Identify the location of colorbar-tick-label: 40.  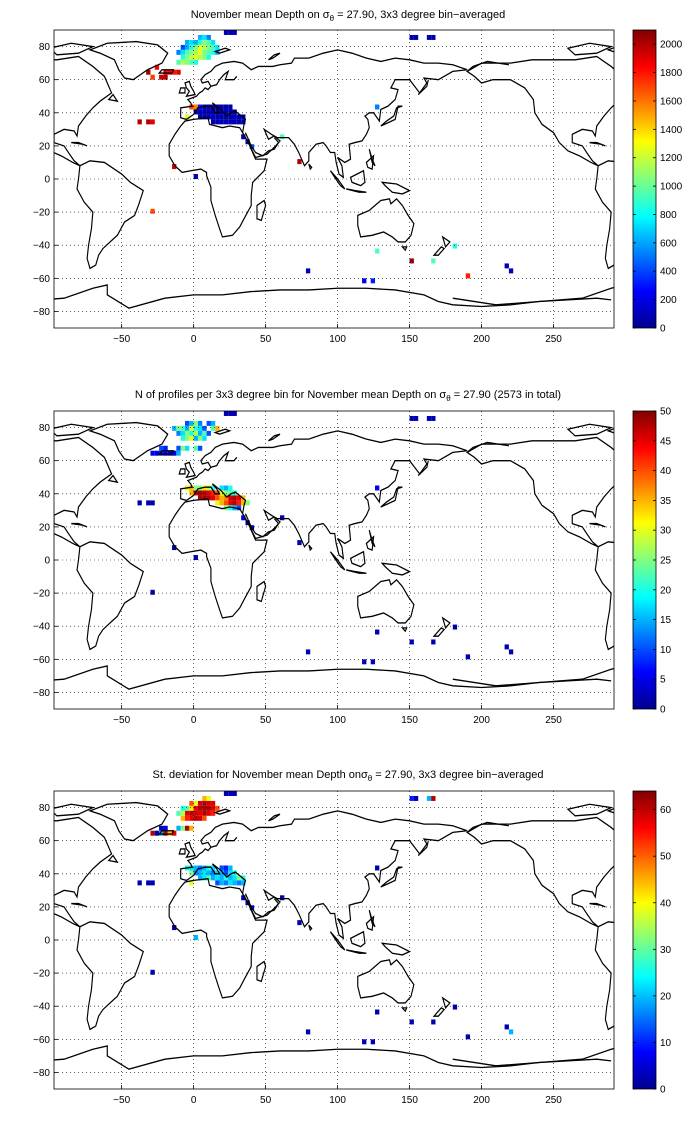
(666, 903).